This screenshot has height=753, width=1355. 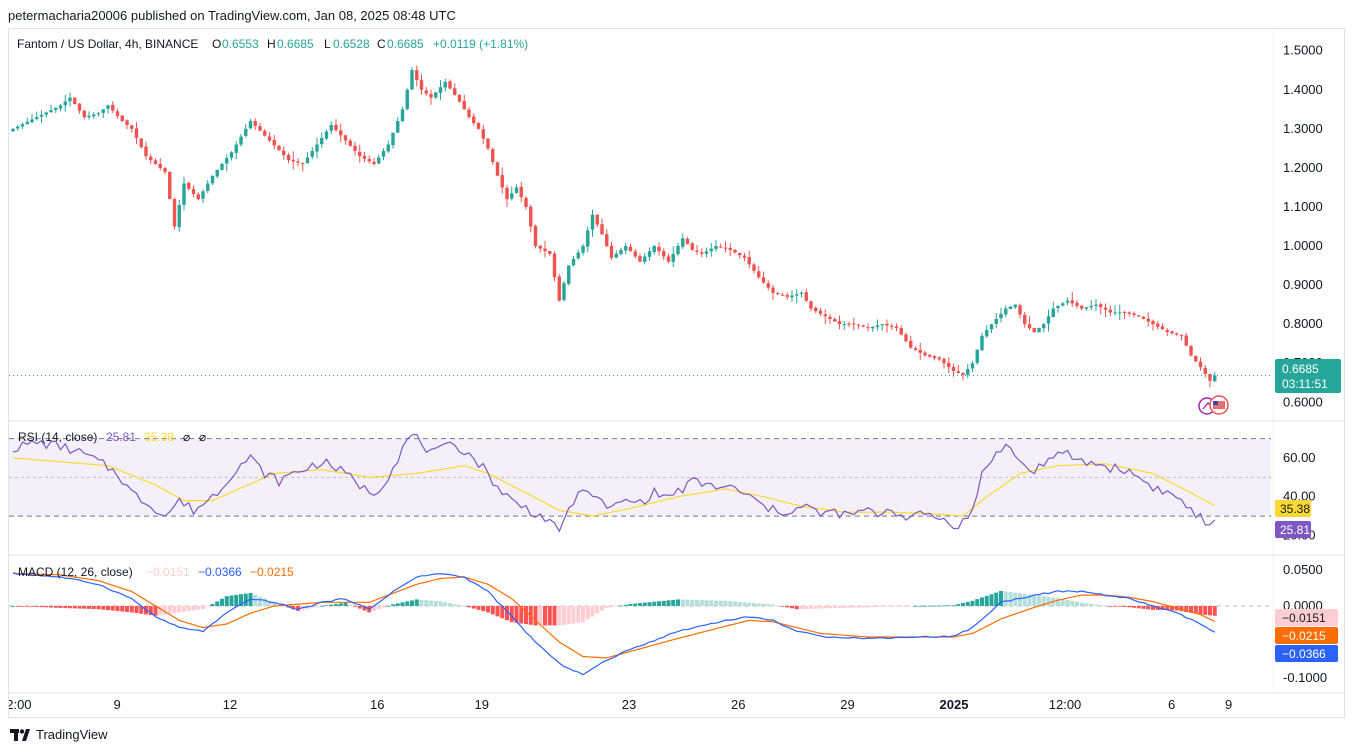 What do you see at coordinates (1293, 529) in the screenshot?
I see `rsi-badge: 25.81` at bounding box center [1293, 529].